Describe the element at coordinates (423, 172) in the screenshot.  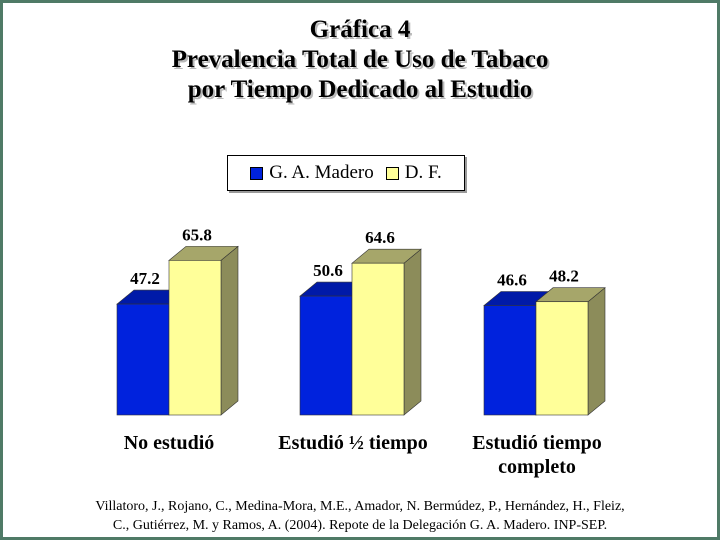
I see `legend-label-df: D. F.` at that location.